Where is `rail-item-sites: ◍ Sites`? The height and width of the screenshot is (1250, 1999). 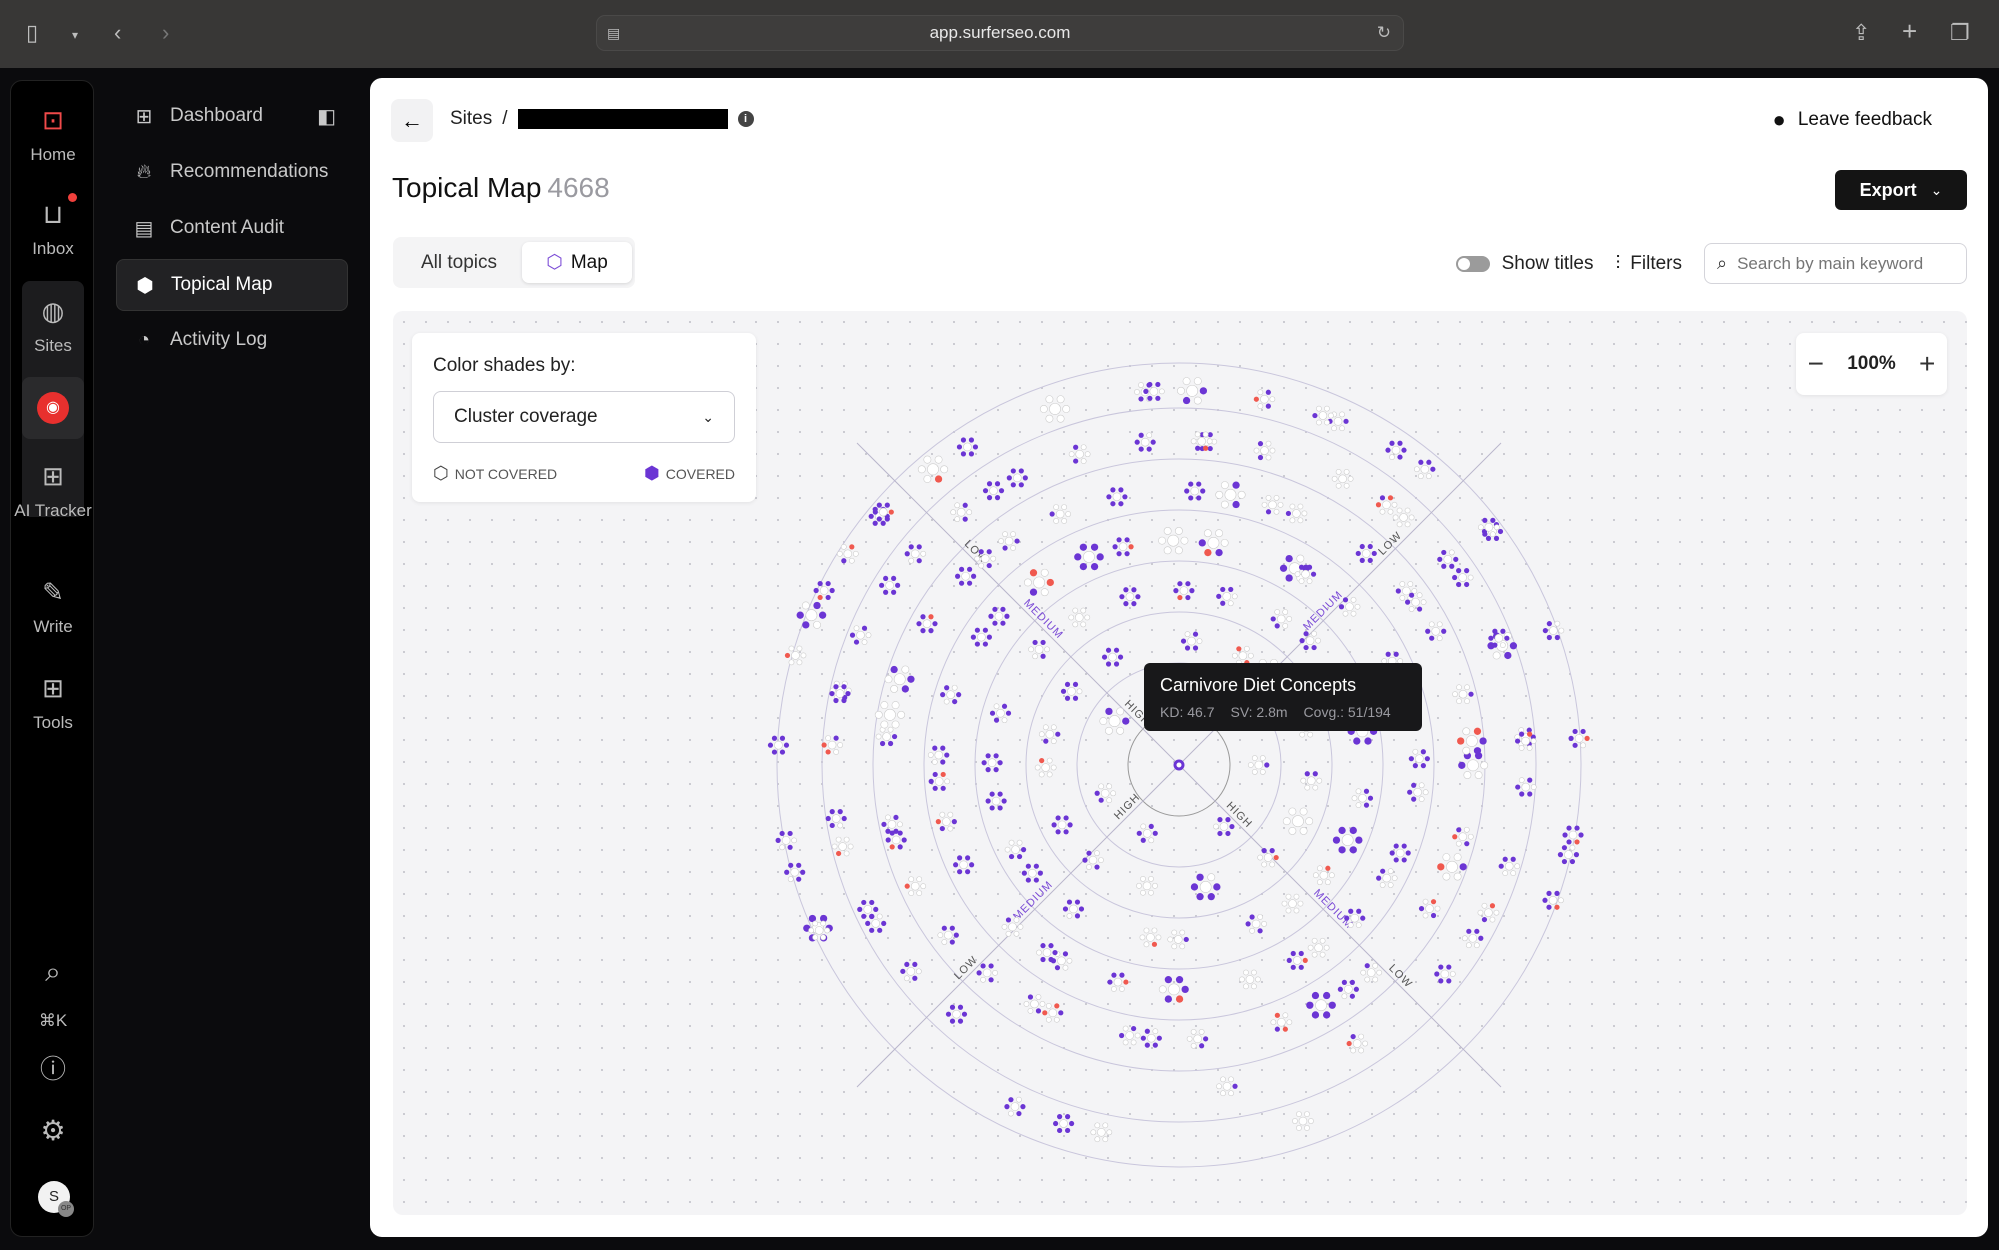
rail-item-sites: ◍ Sites is located at coordinates (53, 326).